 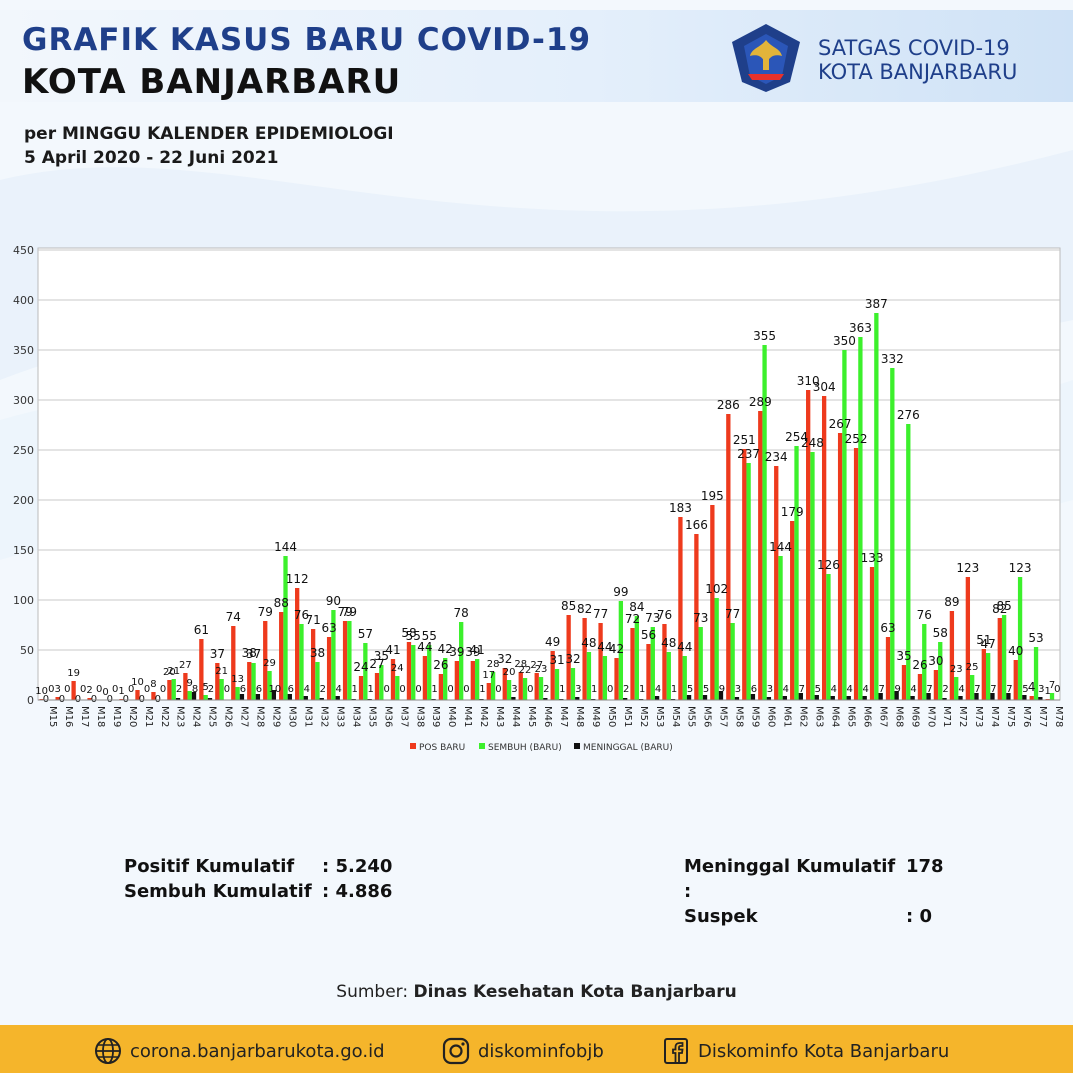 What do you see at coordinates (523, 1051) in the screenshot?
I see `instagram-link: diskominfobjb` at bounding box center [523, 1051].